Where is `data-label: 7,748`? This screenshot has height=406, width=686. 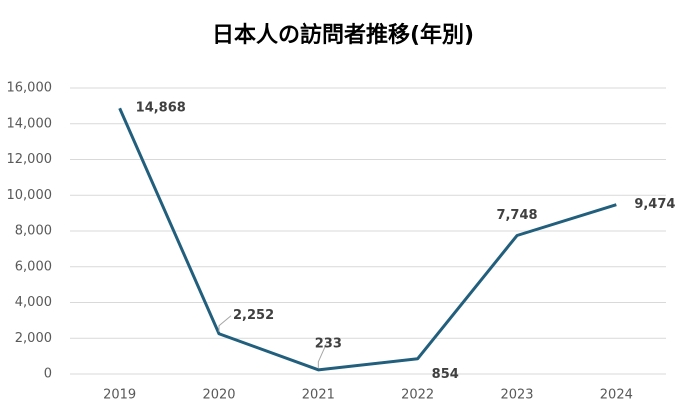
data-label: 7,748 is located at coordinates (516, 215).